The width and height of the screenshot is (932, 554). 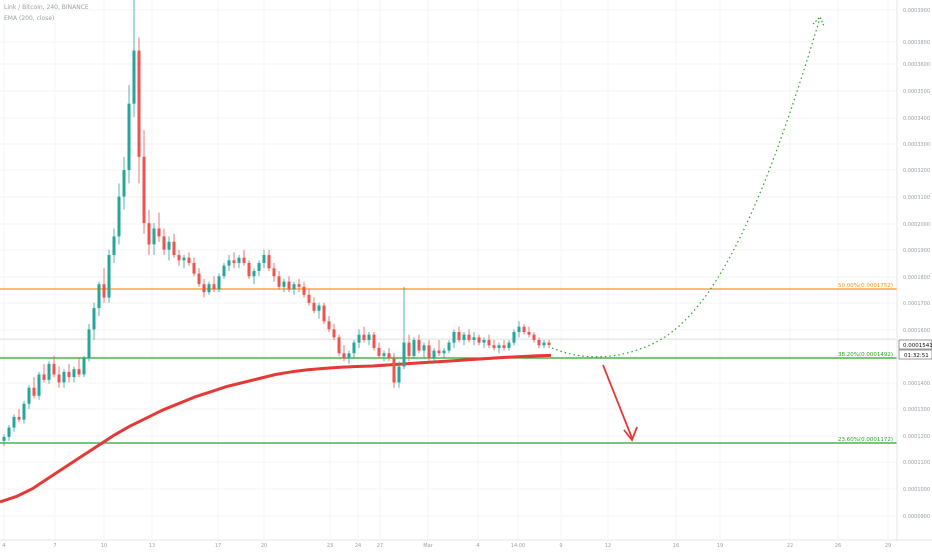 I want to click on price-tick-label: 0.0001800, so click(x=916, y=278).